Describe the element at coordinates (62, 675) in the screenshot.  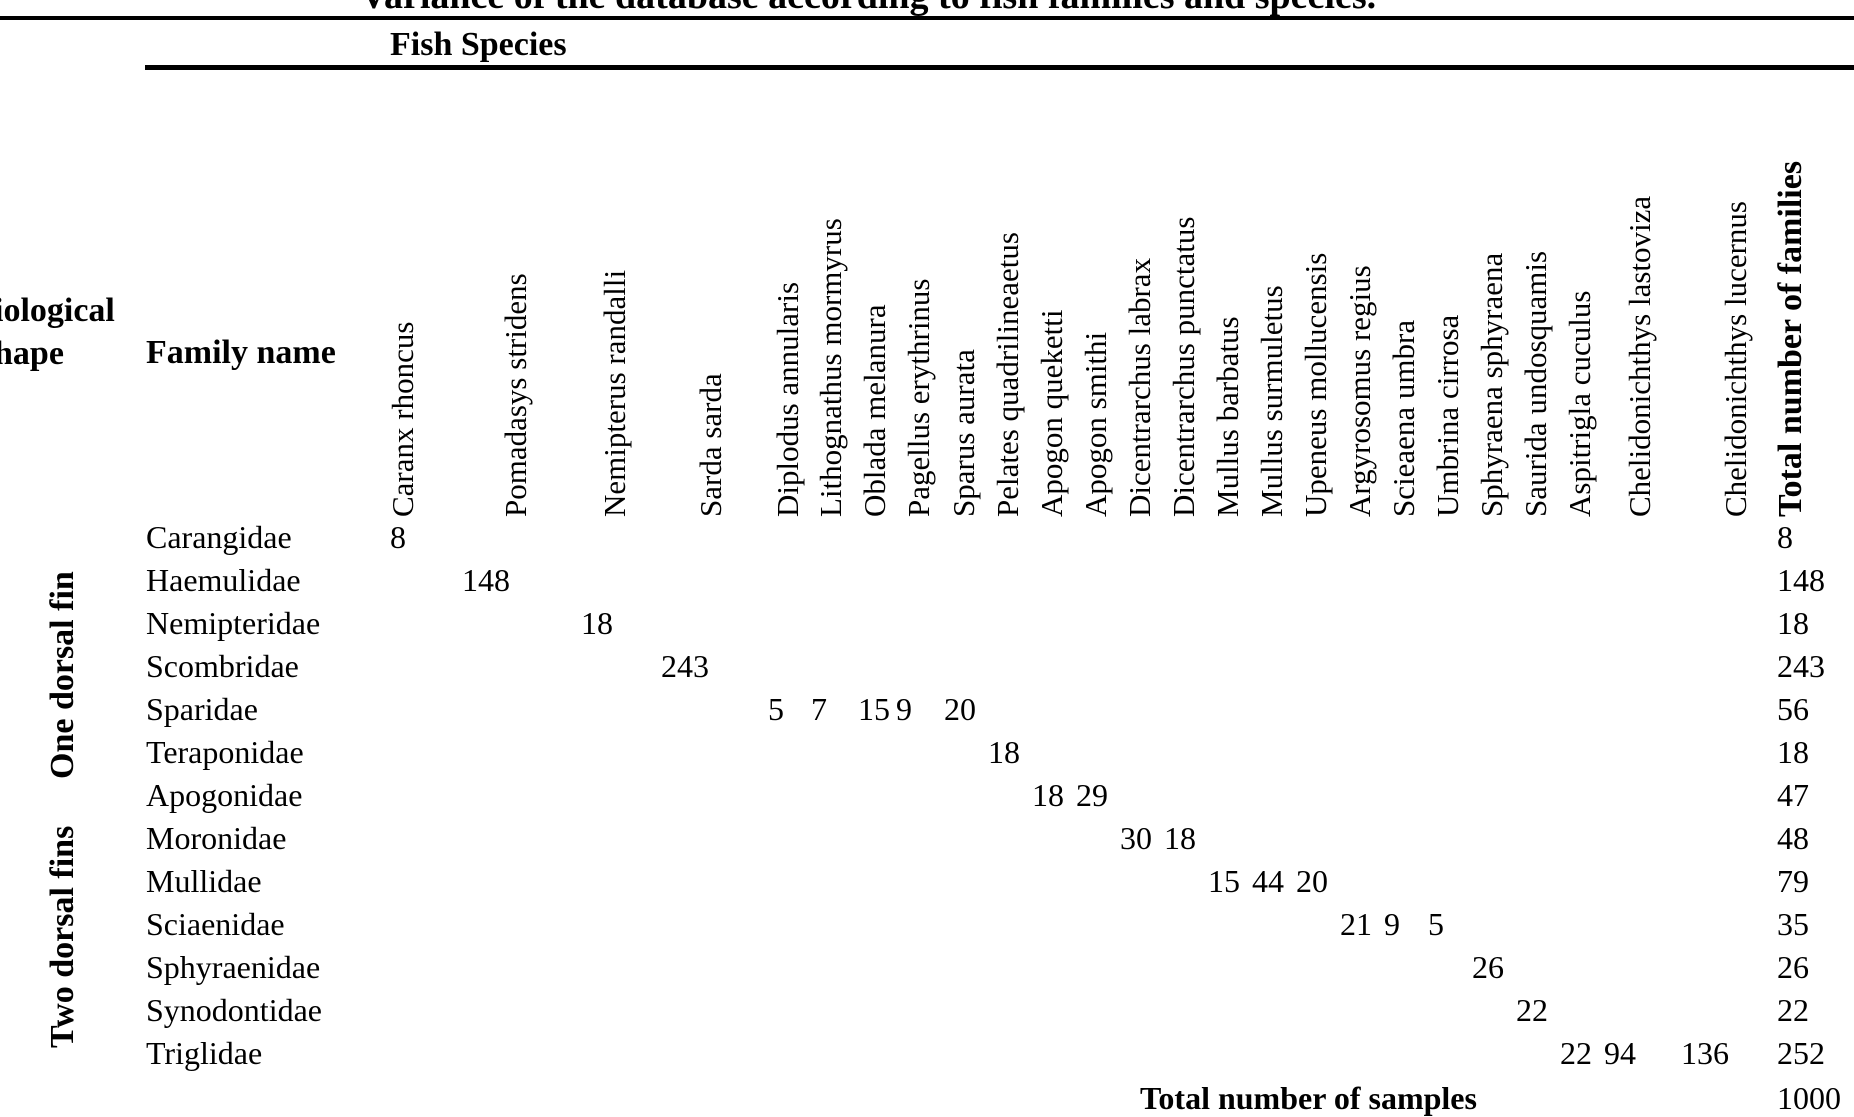
I see `group-label-one-dorsal-fin: One dorsal fin` at that location.